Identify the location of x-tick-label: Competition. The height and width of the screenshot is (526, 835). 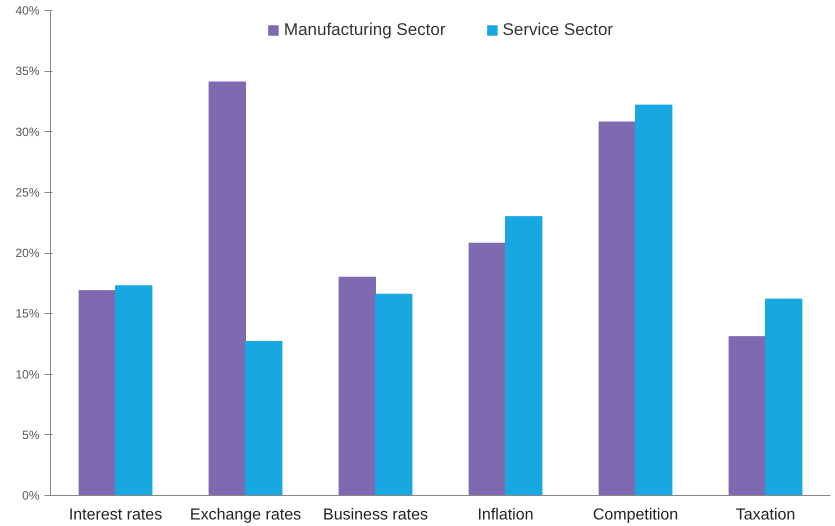
(635, 515).